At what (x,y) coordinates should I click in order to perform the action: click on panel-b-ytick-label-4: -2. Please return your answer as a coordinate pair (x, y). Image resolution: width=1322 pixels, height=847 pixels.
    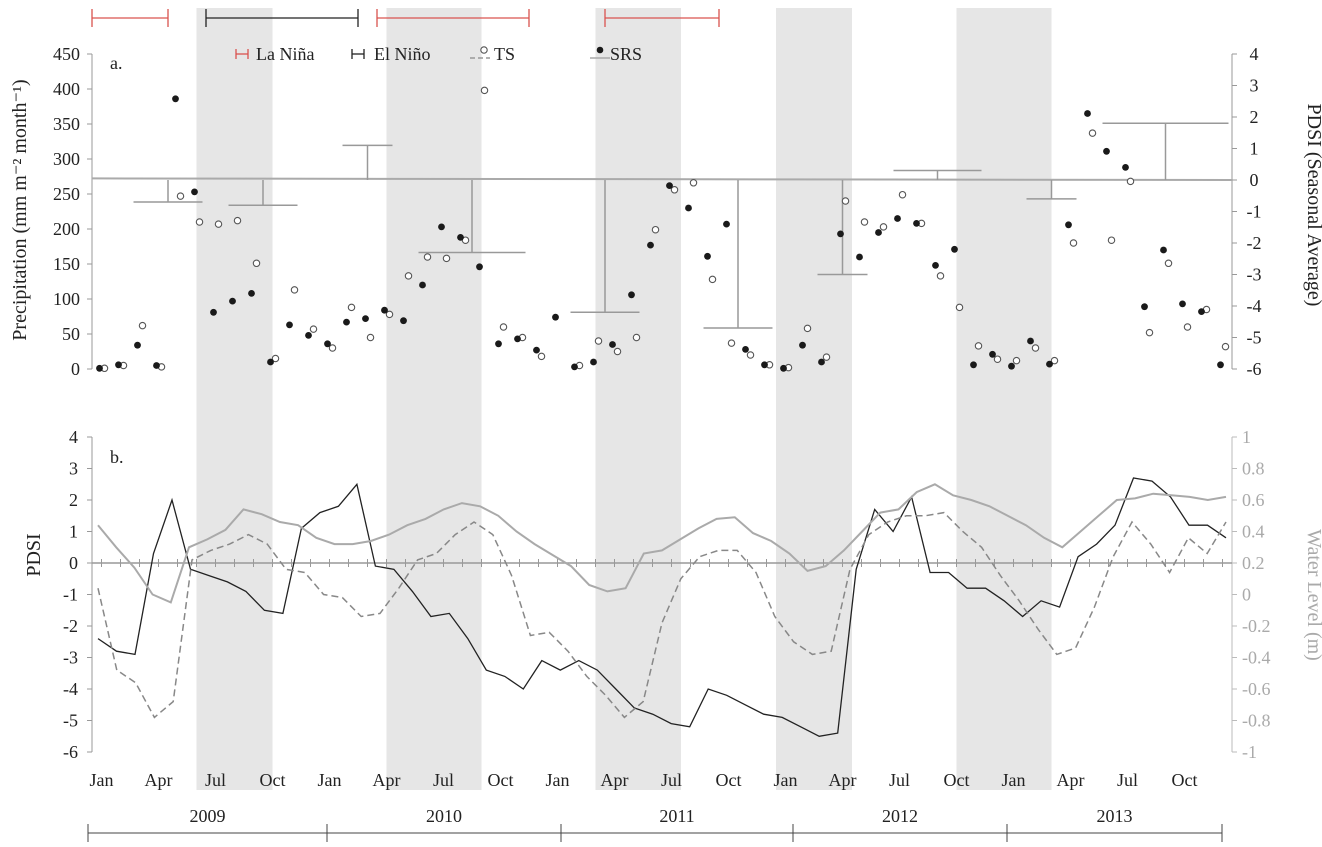
    Looking at the image, I should click on (70, 626).